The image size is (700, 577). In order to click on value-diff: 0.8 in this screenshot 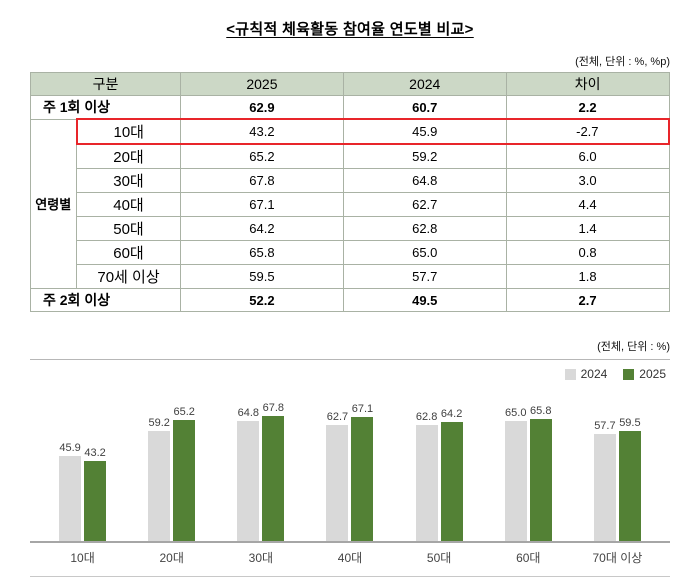, I will do `click(587, 252)`.